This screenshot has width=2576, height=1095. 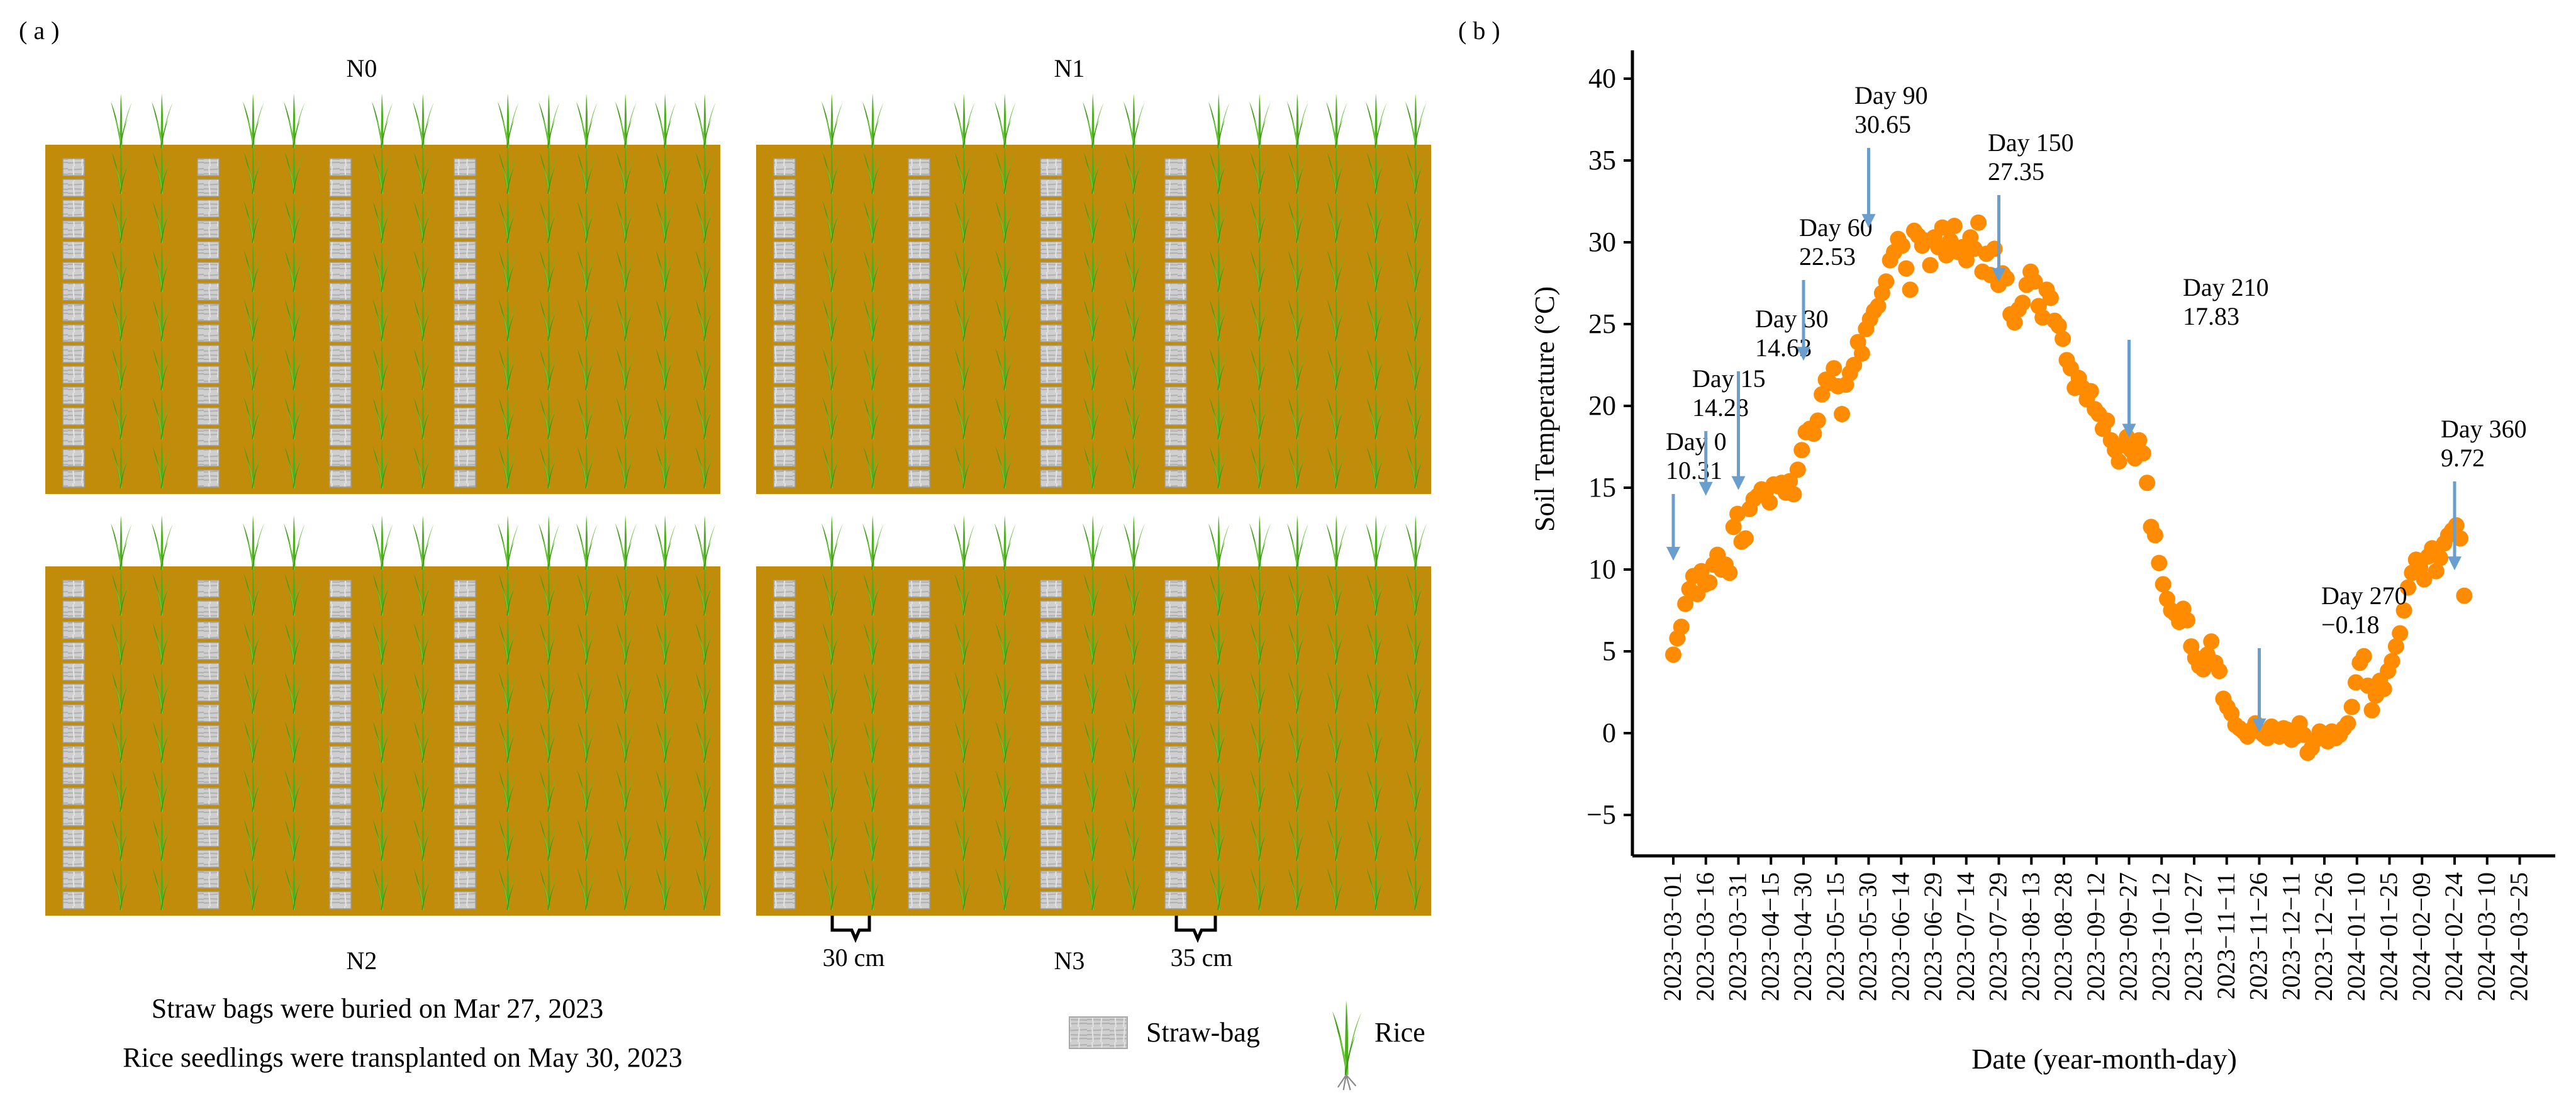 I want to click on annotation-day: Day 0, so click(x=1696, y=441).